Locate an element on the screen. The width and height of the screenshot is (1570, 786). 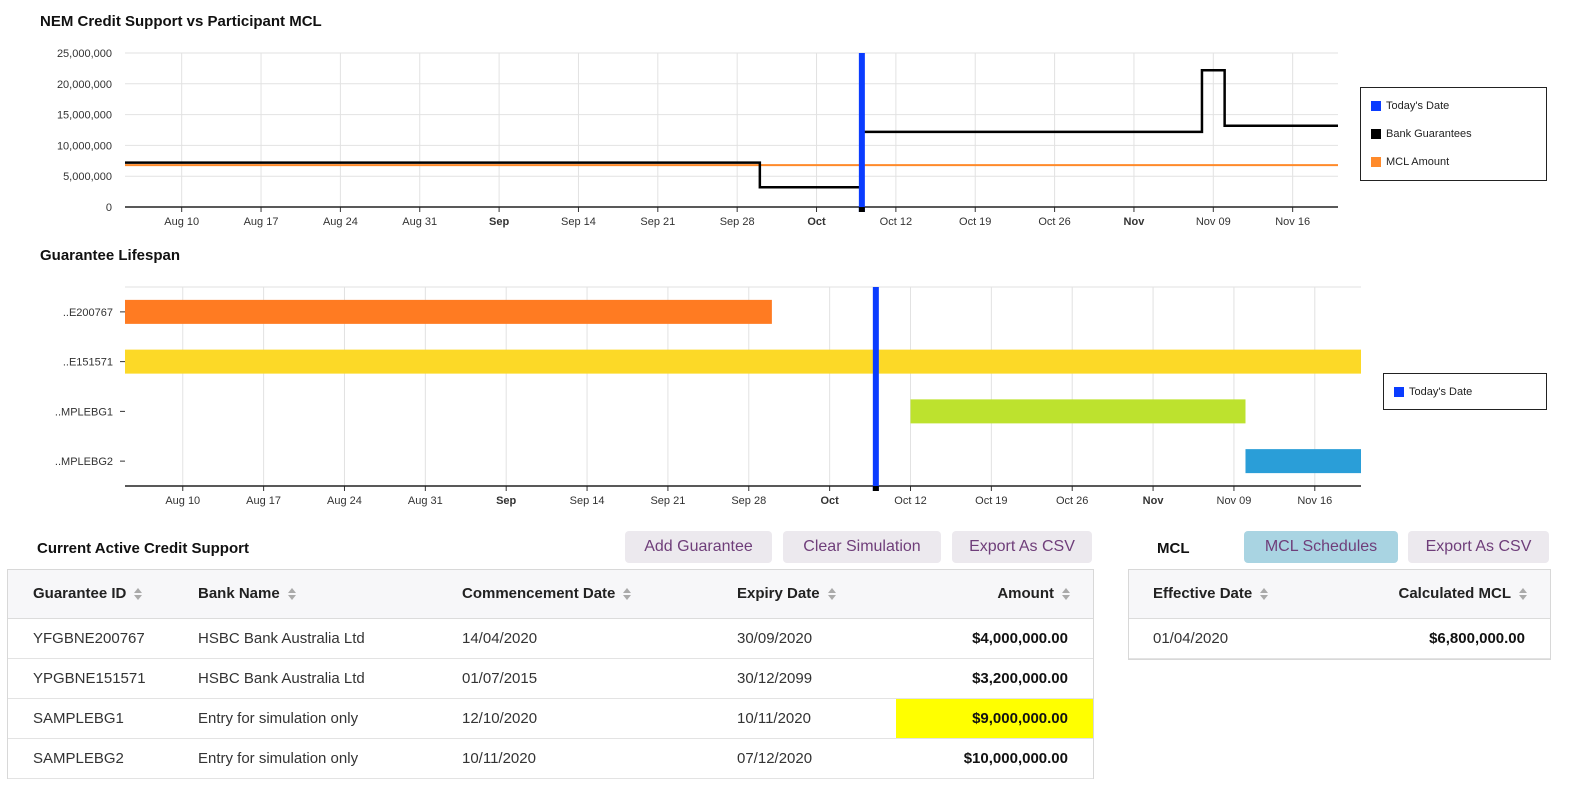
column-header-expiry-date: Expiry Date is located at coordinates (786, 594).